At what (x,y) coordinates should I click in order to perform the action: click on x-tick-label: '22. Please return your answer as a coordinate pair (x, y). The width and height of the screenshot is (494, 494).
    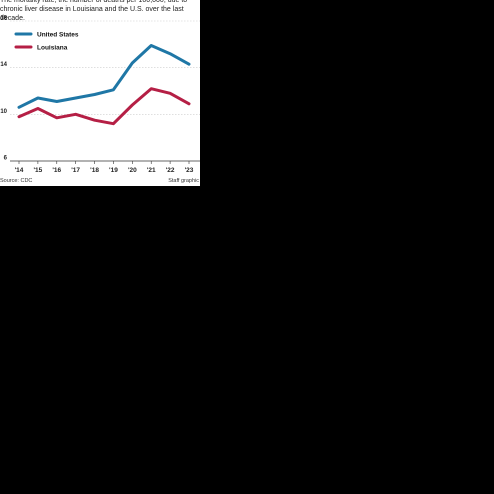
    Looking at the image, I should click on (170, 170).